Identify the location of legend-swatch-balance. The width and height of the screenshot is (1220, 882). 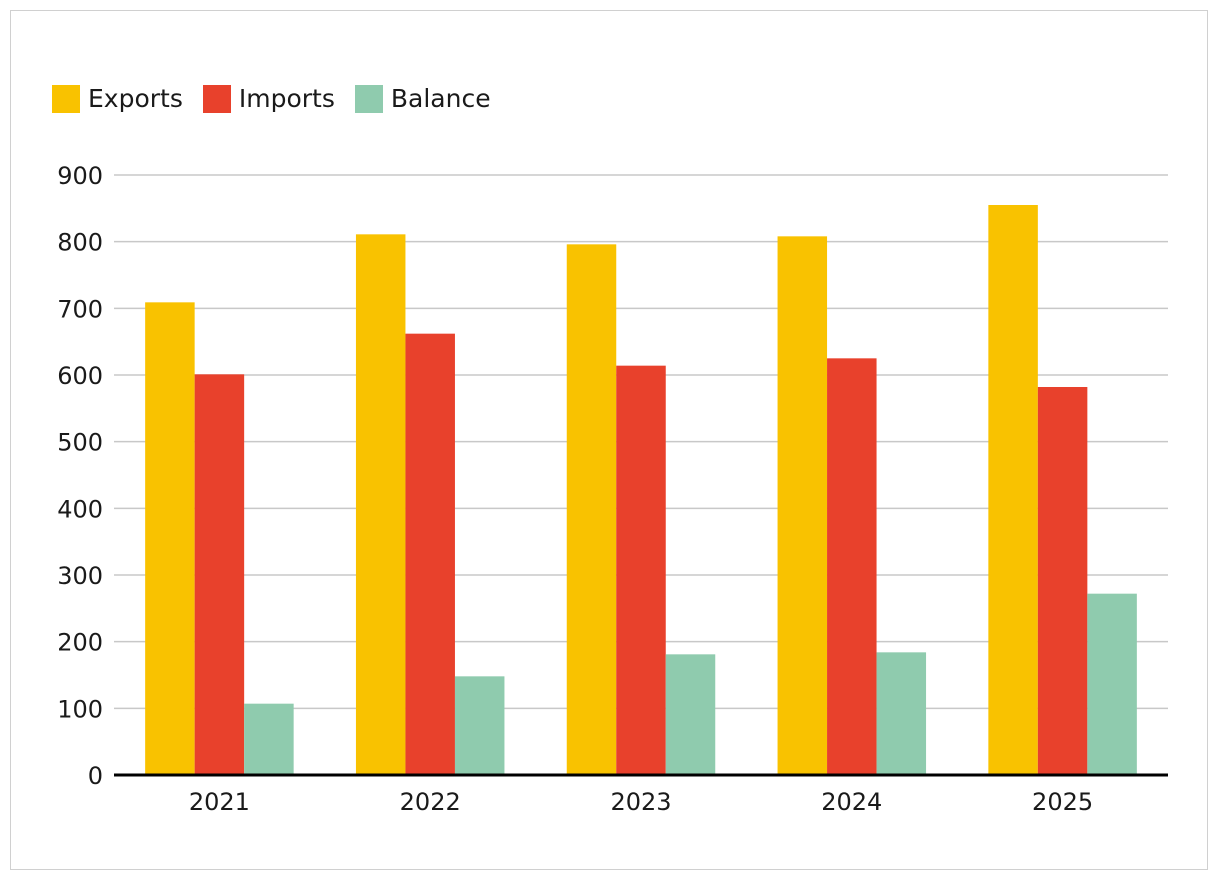
(368, 98).